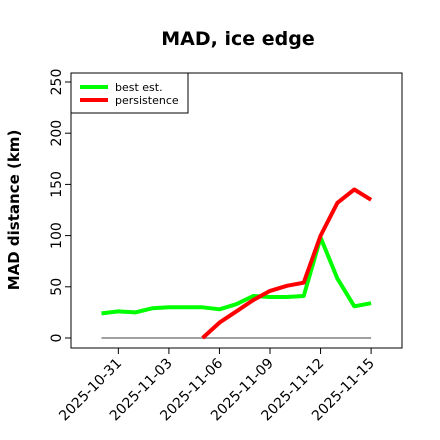 The width and height of the screenshot is (440, 440). What do you see at coordinates (139, 87) in the screenshot?
I see `legend-label: best est.` at bounding box center [139, 87].